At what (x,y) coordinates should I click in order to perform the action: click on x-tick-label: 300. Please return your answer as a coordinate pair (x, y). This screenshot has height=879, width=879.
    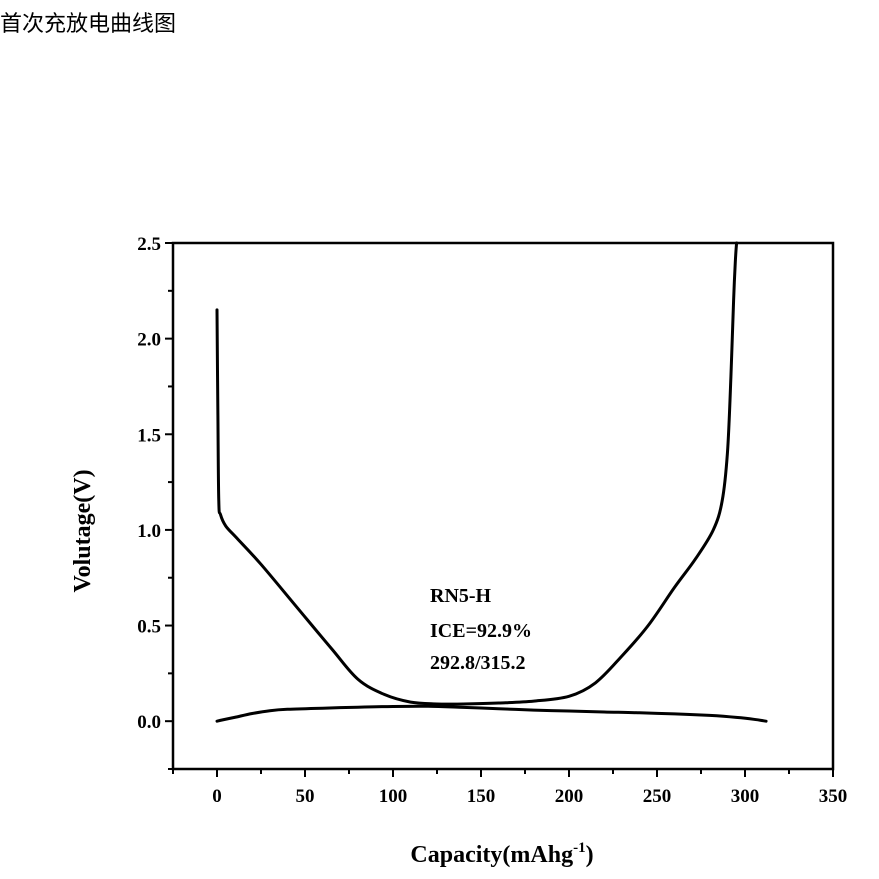
    Looking at the image, I should click on (745, 796).